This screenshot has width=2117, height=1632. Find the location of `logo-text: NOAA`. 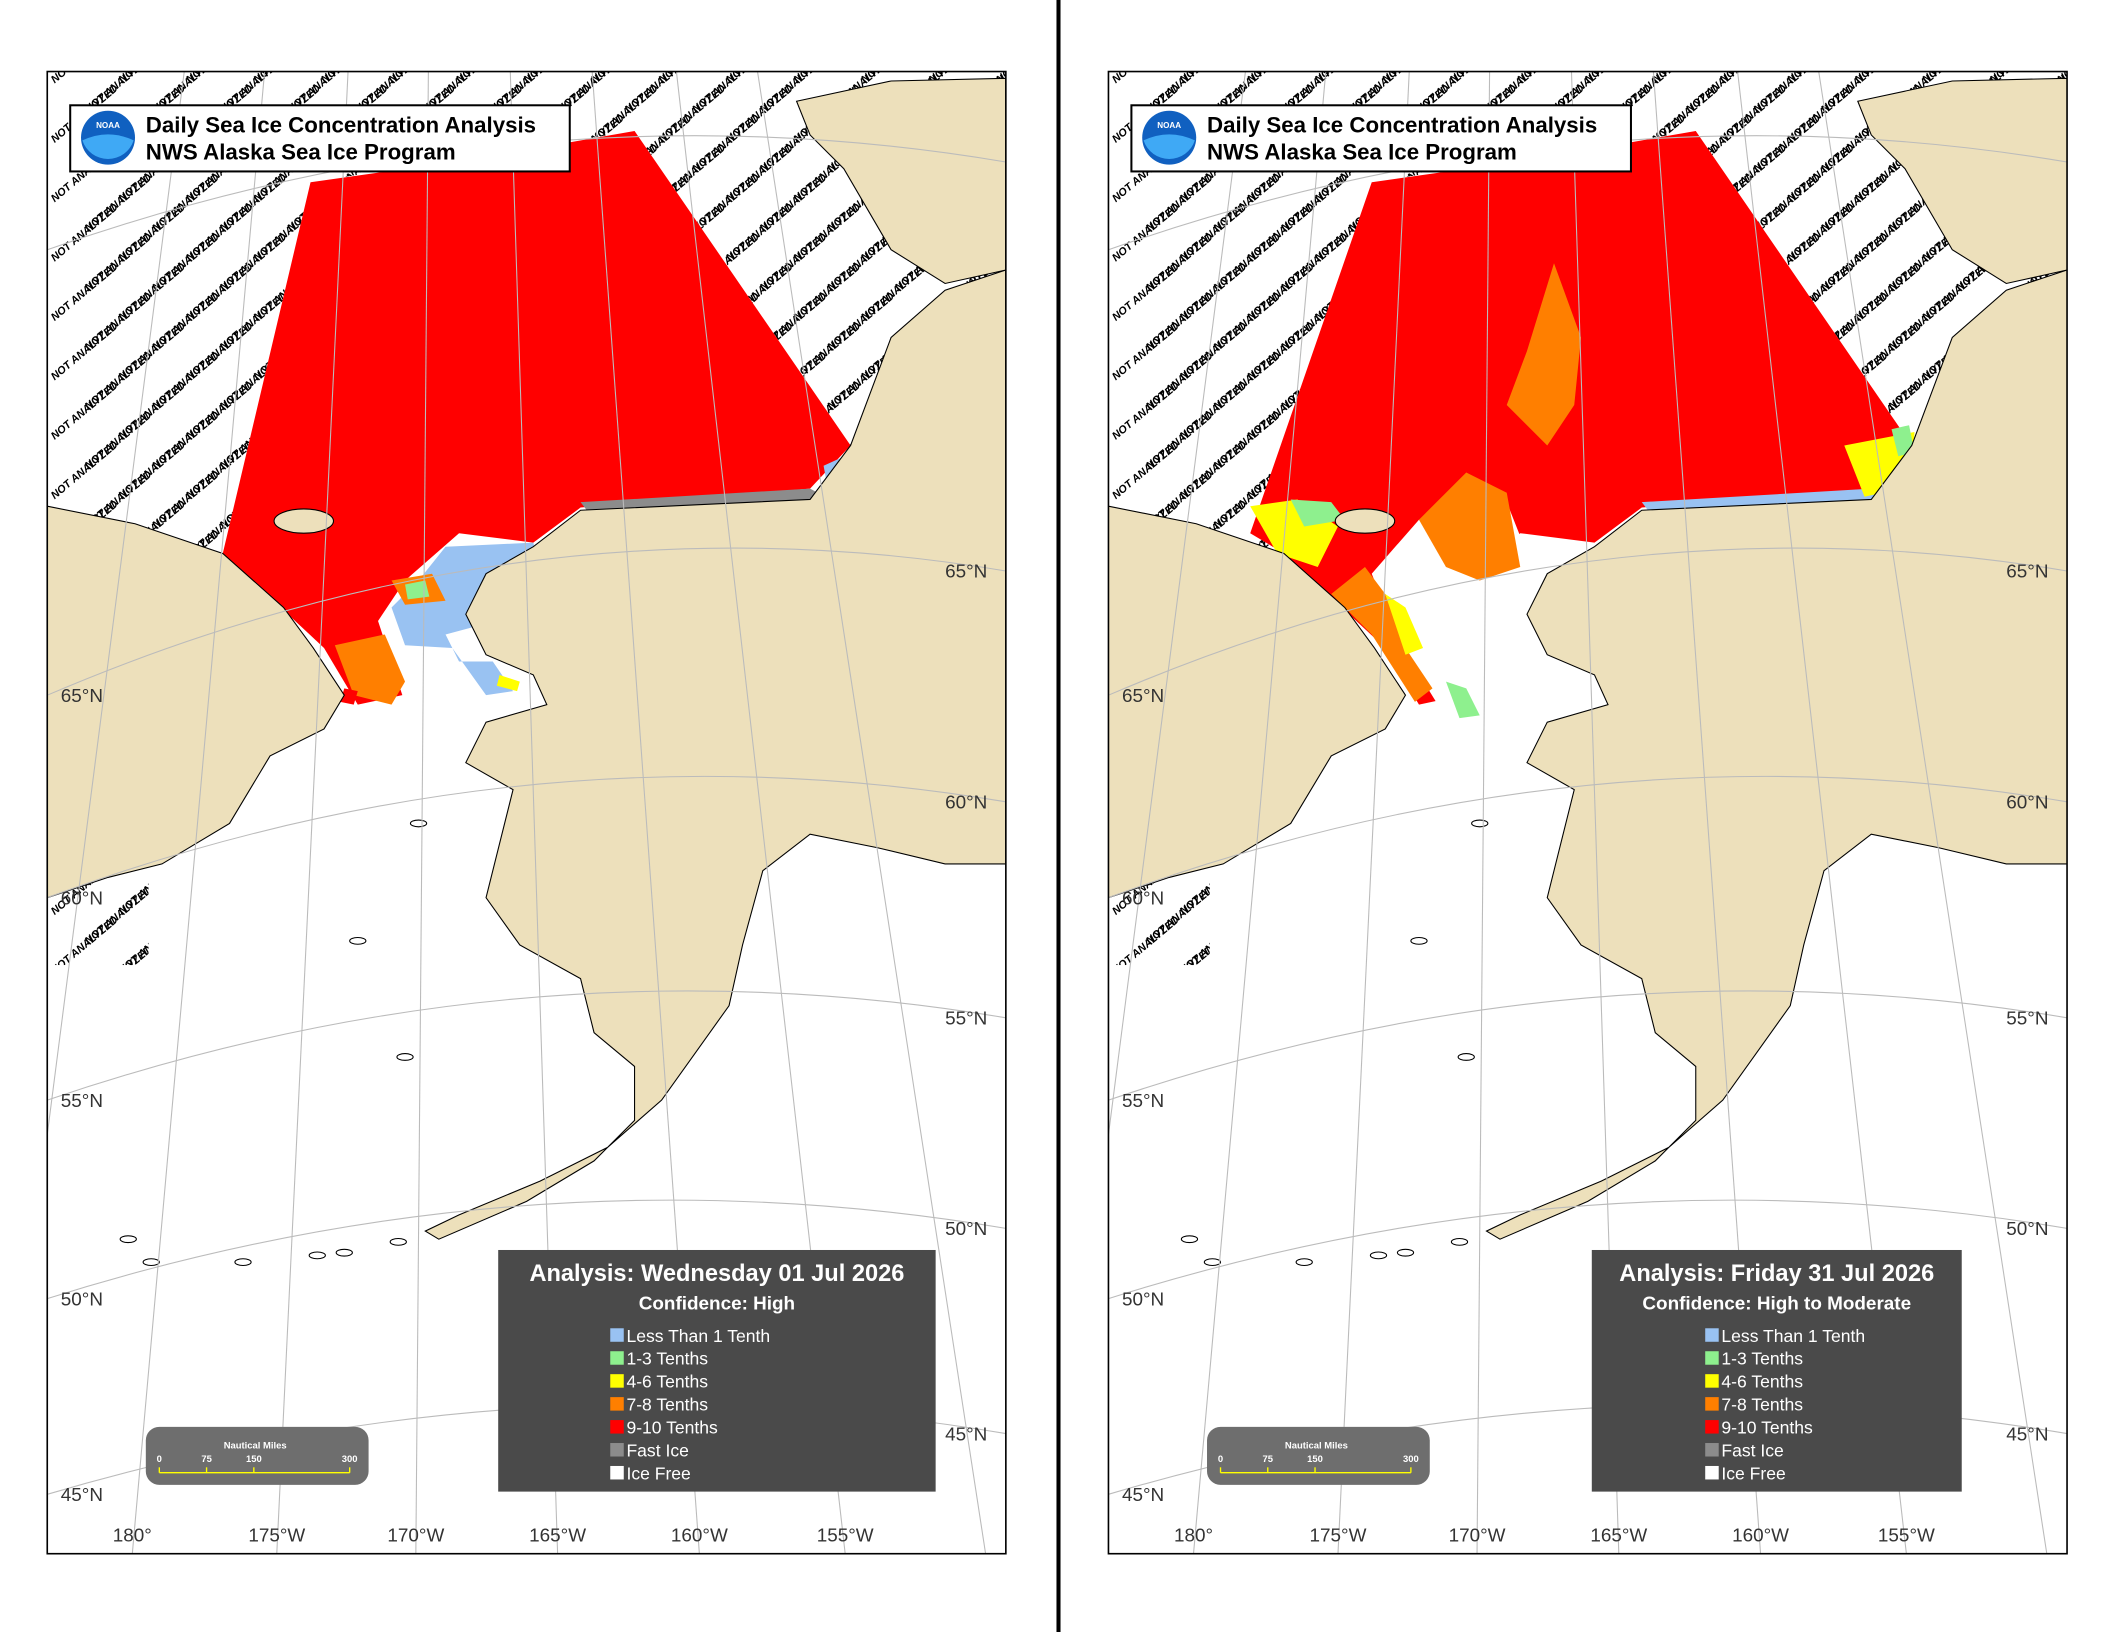

logo-text: NOAA is located at coordinates (1169, 125).